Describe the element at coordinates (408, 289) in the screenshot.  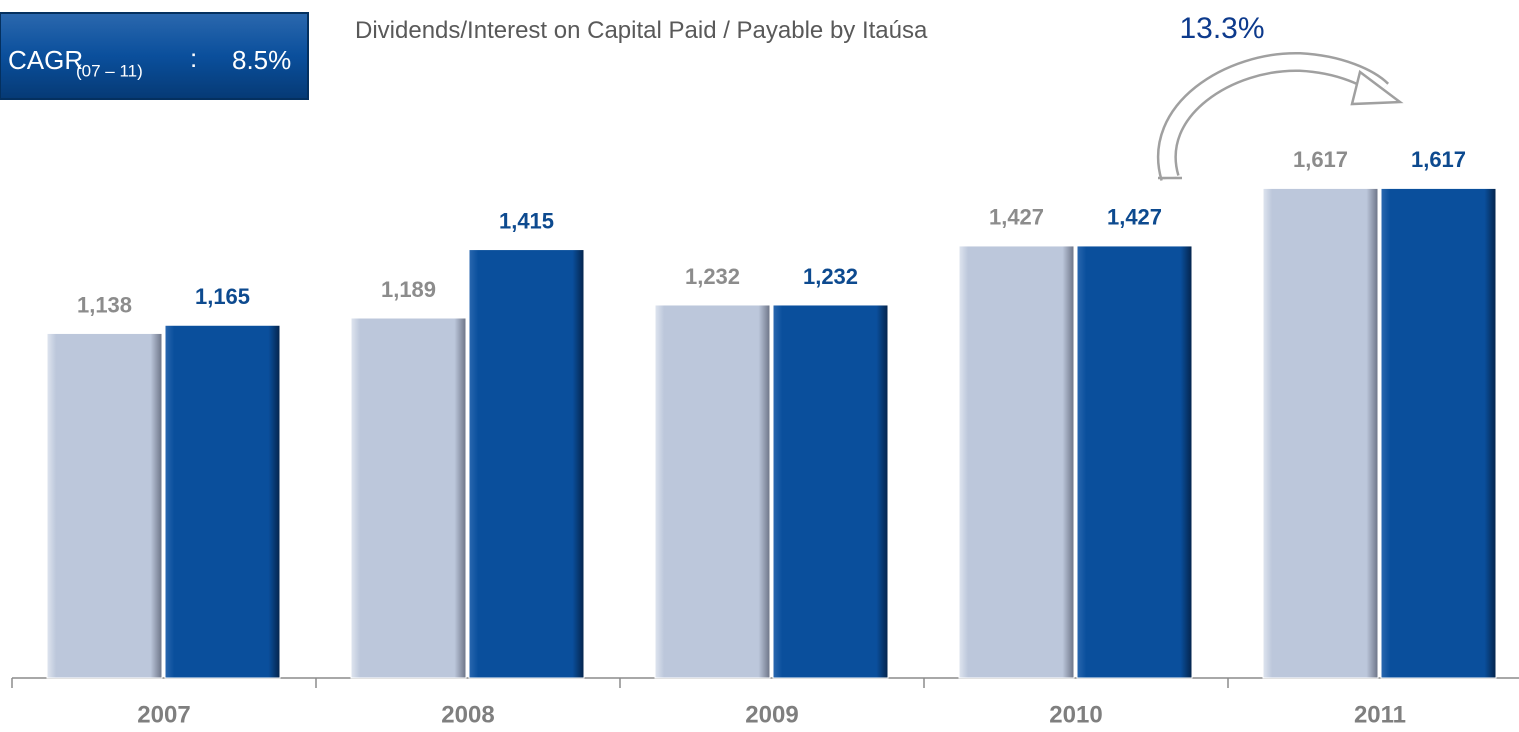
I see `value-label: 1,189` at that location.